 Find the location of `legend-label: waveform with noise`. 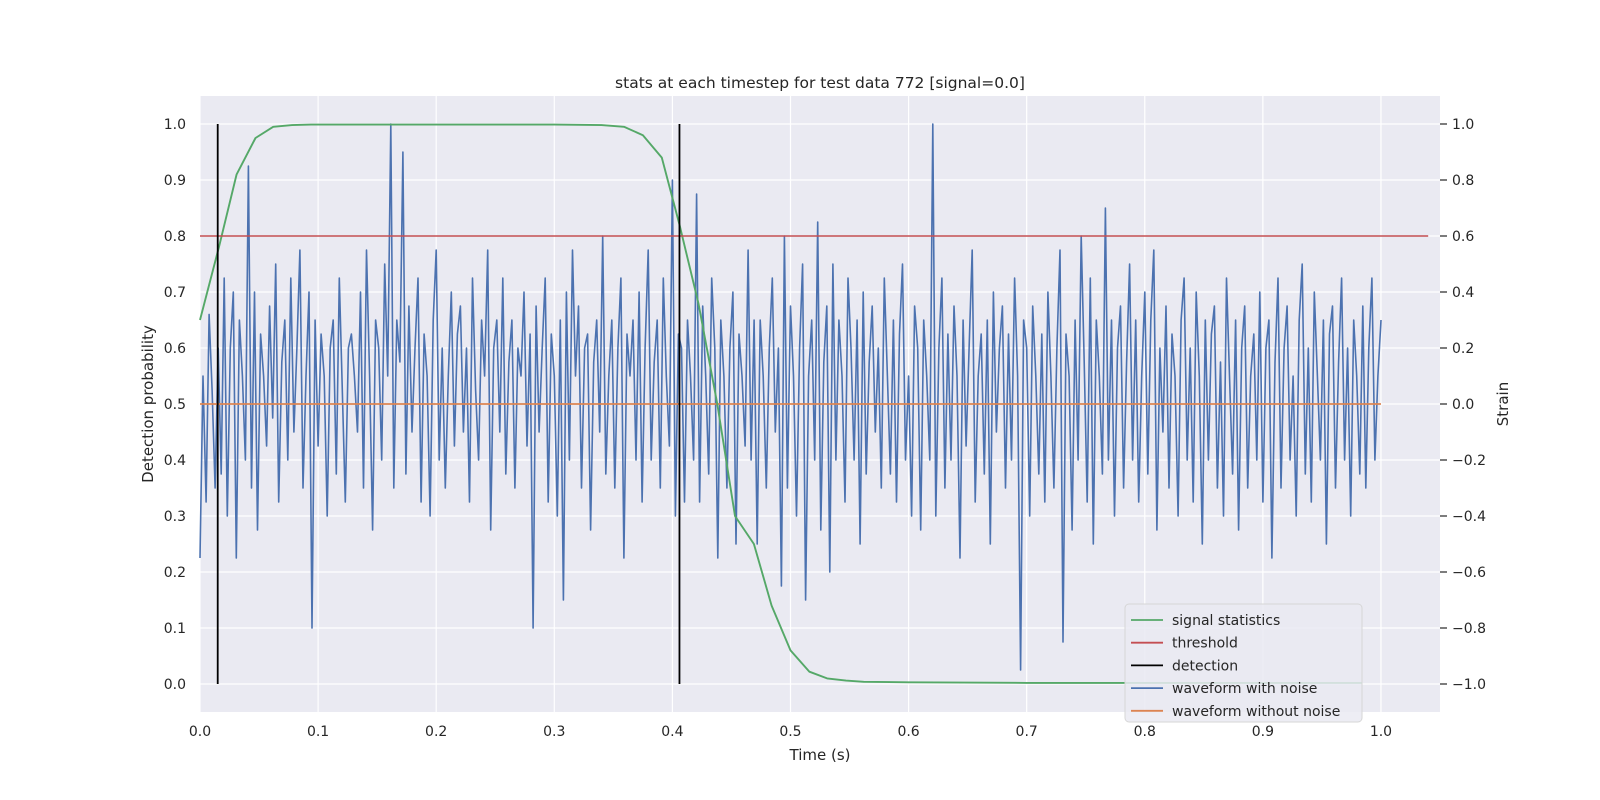

legend-label: waveform with noise is located at coordinates (1244, 689).